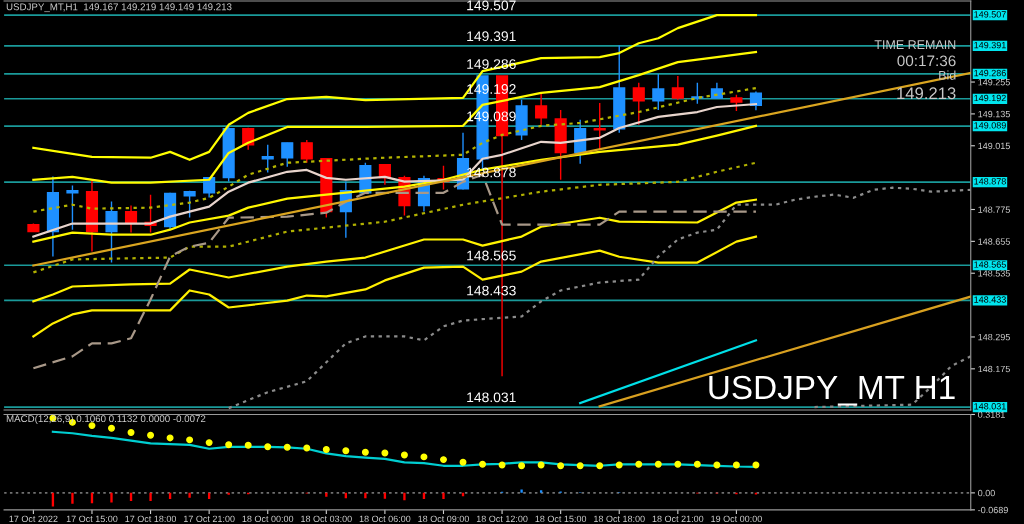 This screenshot has height=524, width=1024. Describe the element at coordinates (994, 337) in the screenshot. I see `y-tick-label: 148.295` at that location.